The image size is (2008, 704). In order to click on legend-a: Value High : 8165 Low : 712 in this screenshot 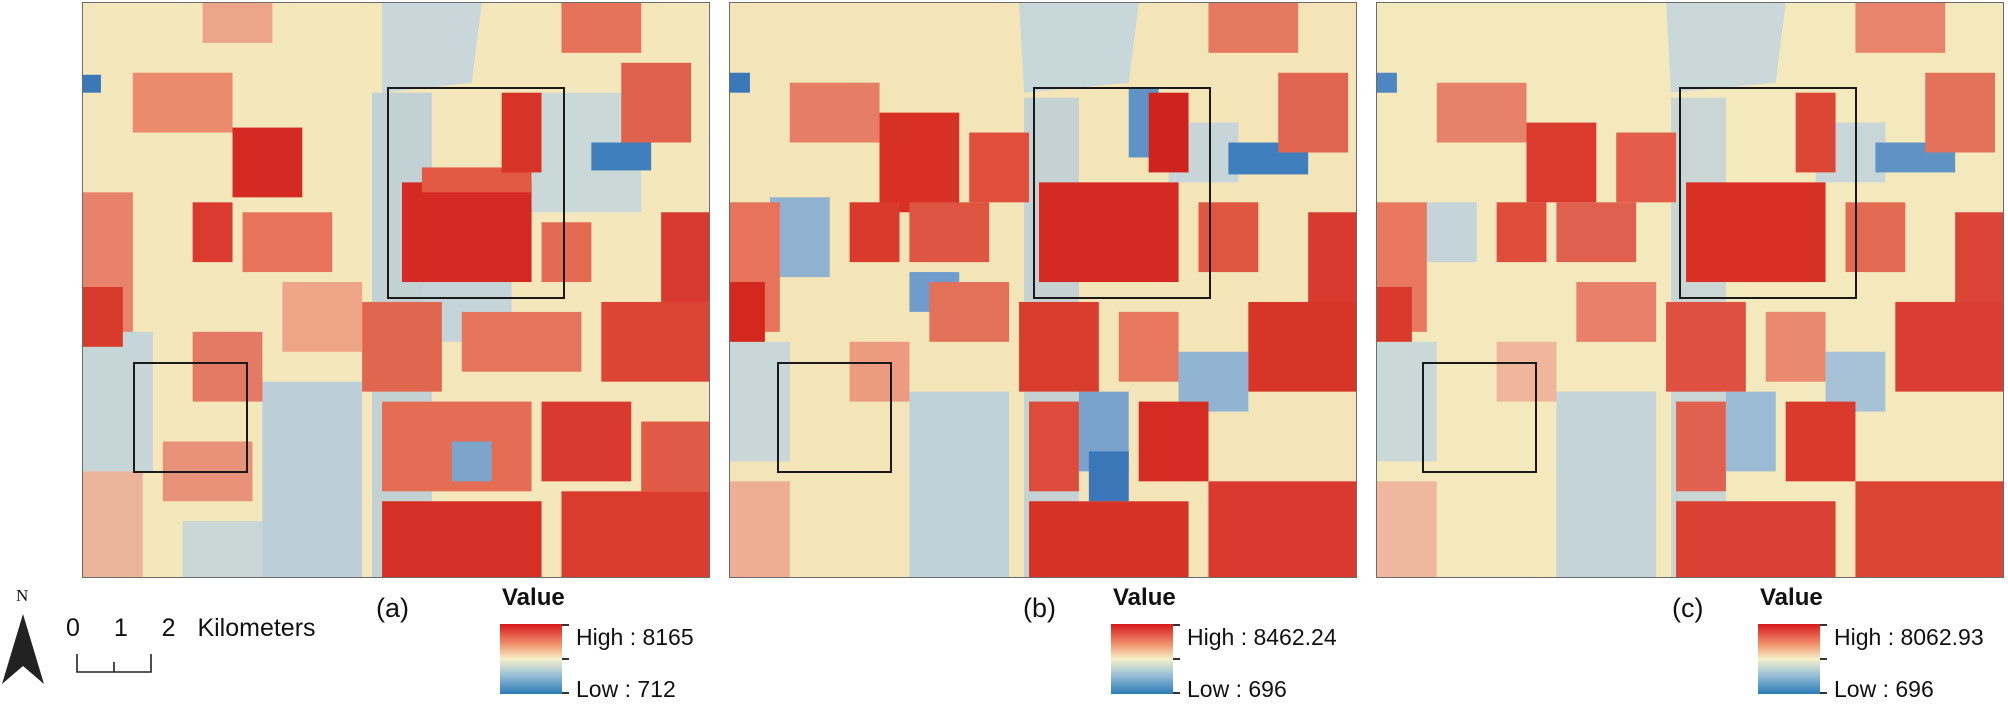, I will do `click(630, 643)`.